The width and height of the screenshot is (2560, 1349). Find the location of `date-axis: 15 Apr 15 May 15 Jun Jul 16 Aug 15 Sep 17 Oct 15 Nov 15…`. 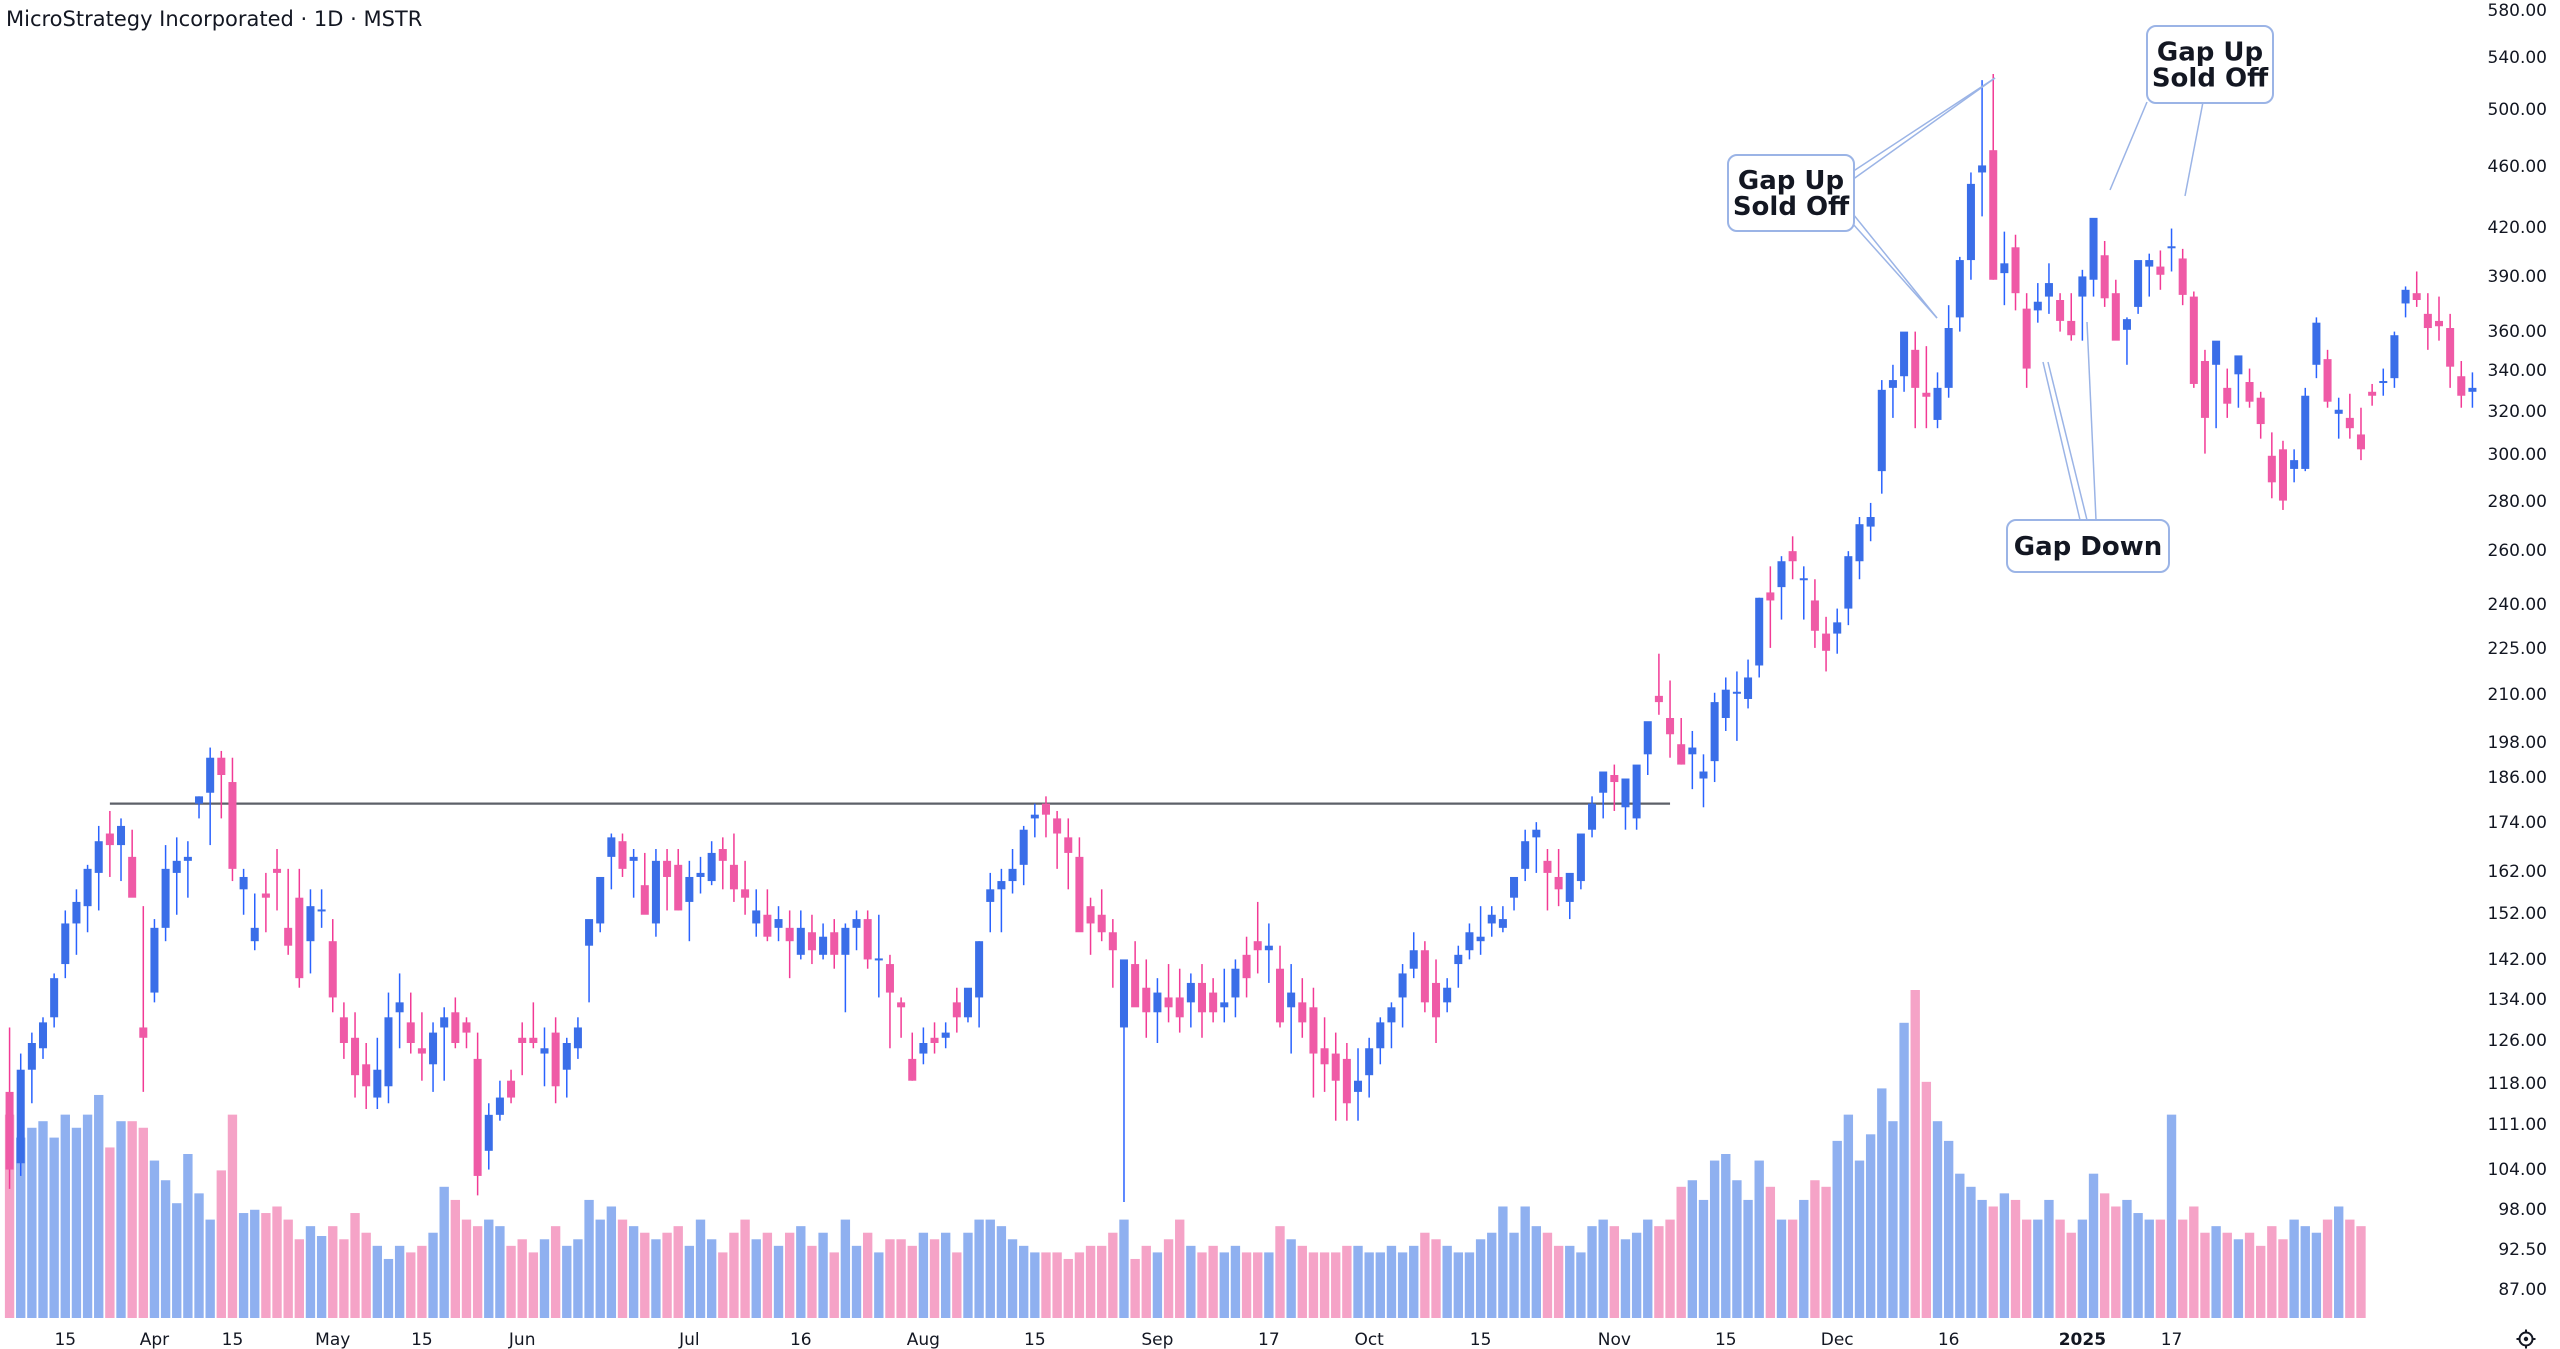

date-axis: 15 Apr 15 May 15 Jun Jul 16 Aug 15 Sep 17 Oct 15 Nov 15… is located at coordinates (1118, 1339).